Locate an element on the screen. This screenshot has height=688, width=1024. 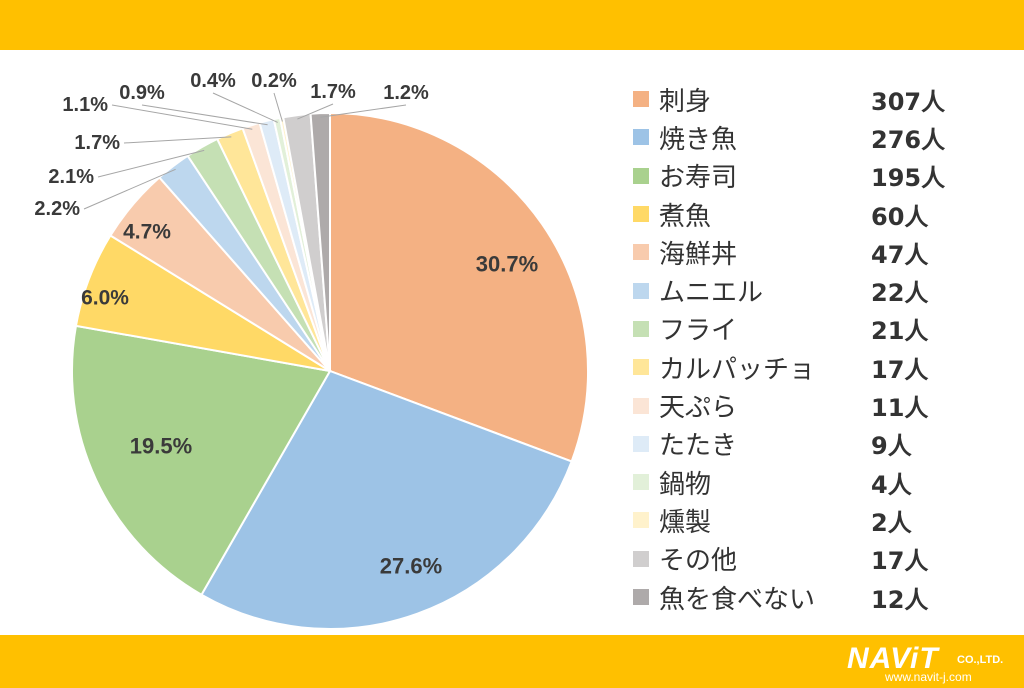
legend-label: 鍋物 is located at coordinates (685, 484).